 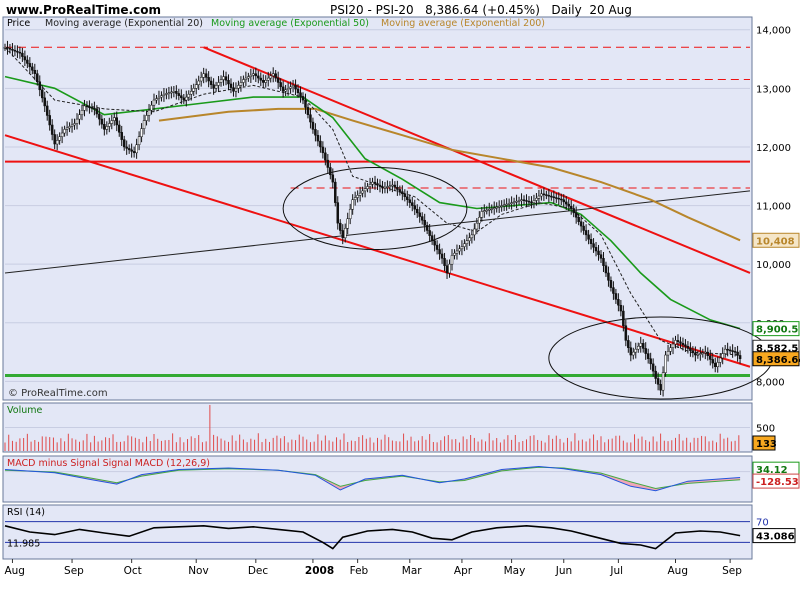 What do you see at coordinates (515, 571) in the screenshot?
I see `x-tick-label: May` at bounding box center [515, 571].